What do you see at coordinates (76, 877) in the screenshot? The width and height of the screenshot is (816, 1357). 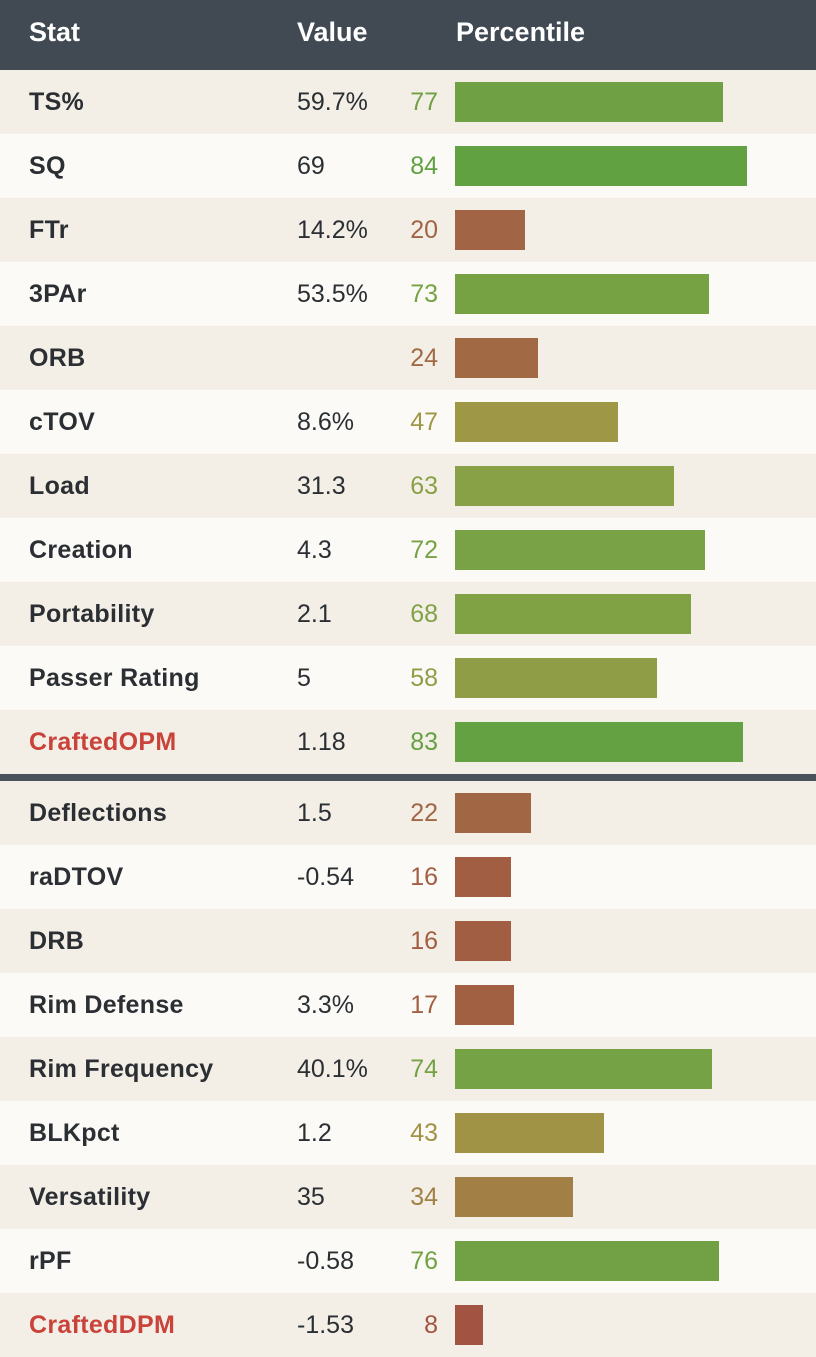 I see `stat-name: raDTOV` at bounding box center [76, 877].